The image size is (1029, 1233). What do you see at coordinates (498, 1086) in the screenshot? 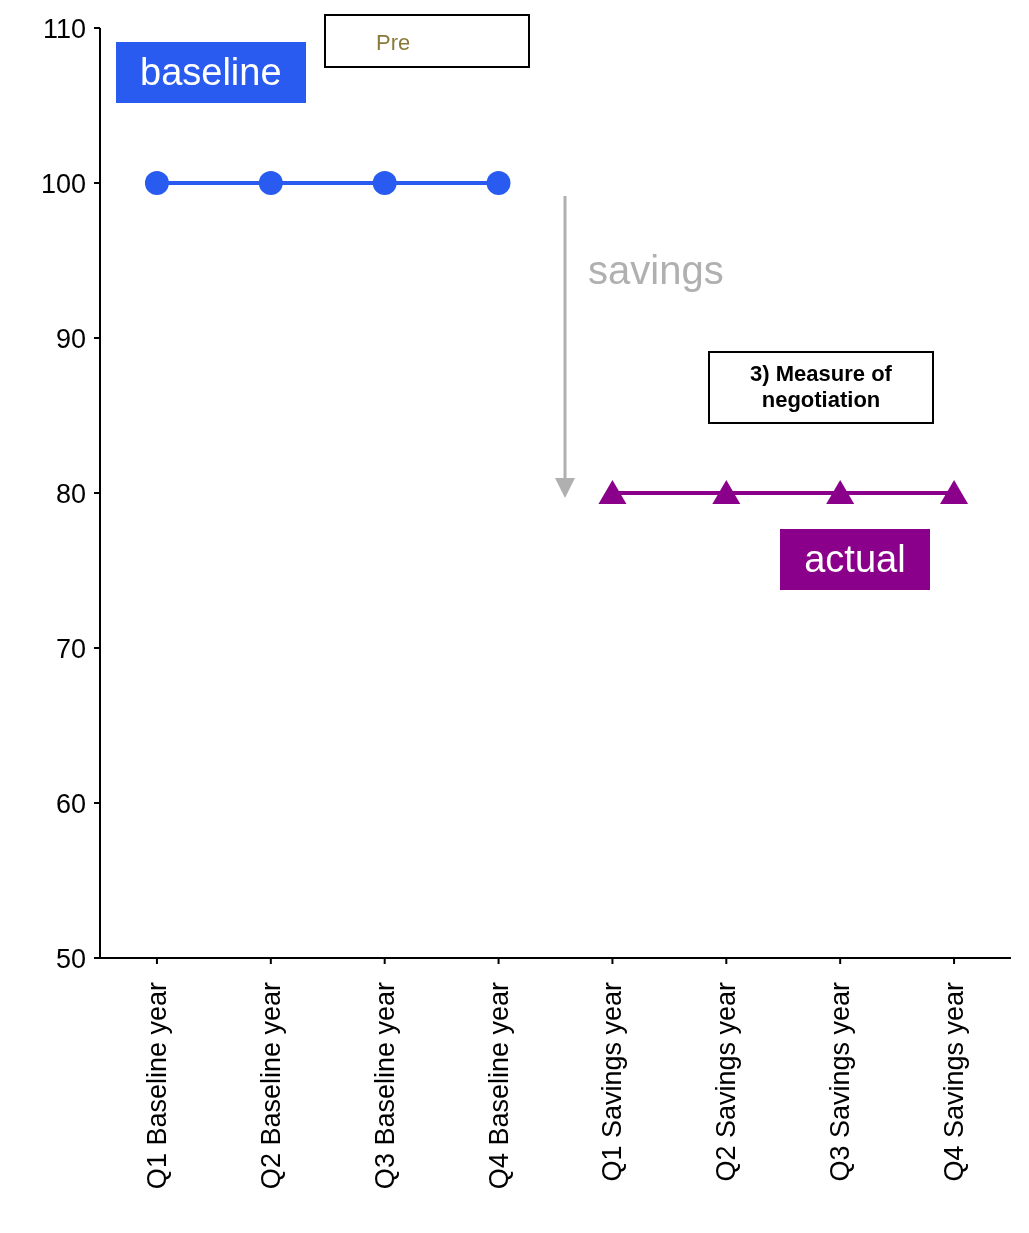
I see `x-tick-label: Q4 Baseline year` at bounding box center [498, 1086].